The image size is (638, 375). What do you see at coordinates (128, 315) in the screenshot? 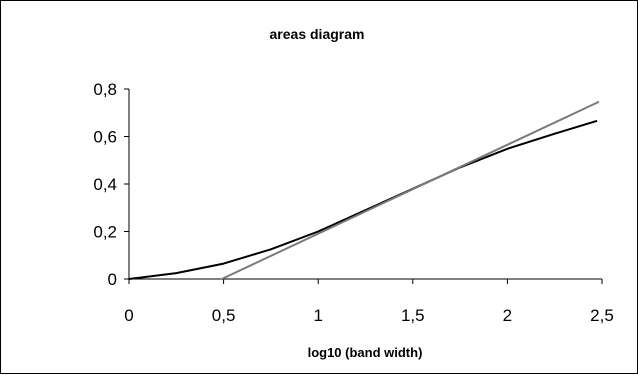
I see `x-tick-label: 0` at bounding box center [128, 315].